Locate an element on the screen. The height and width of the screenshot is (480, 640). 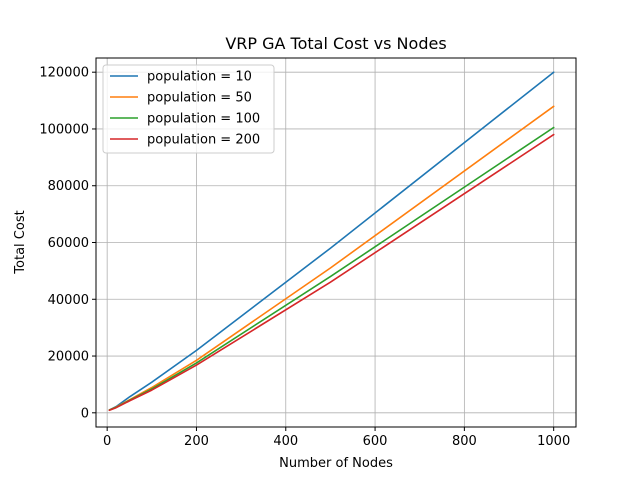
legend-label-2: population = 50 is located at coordinates (199, 98).